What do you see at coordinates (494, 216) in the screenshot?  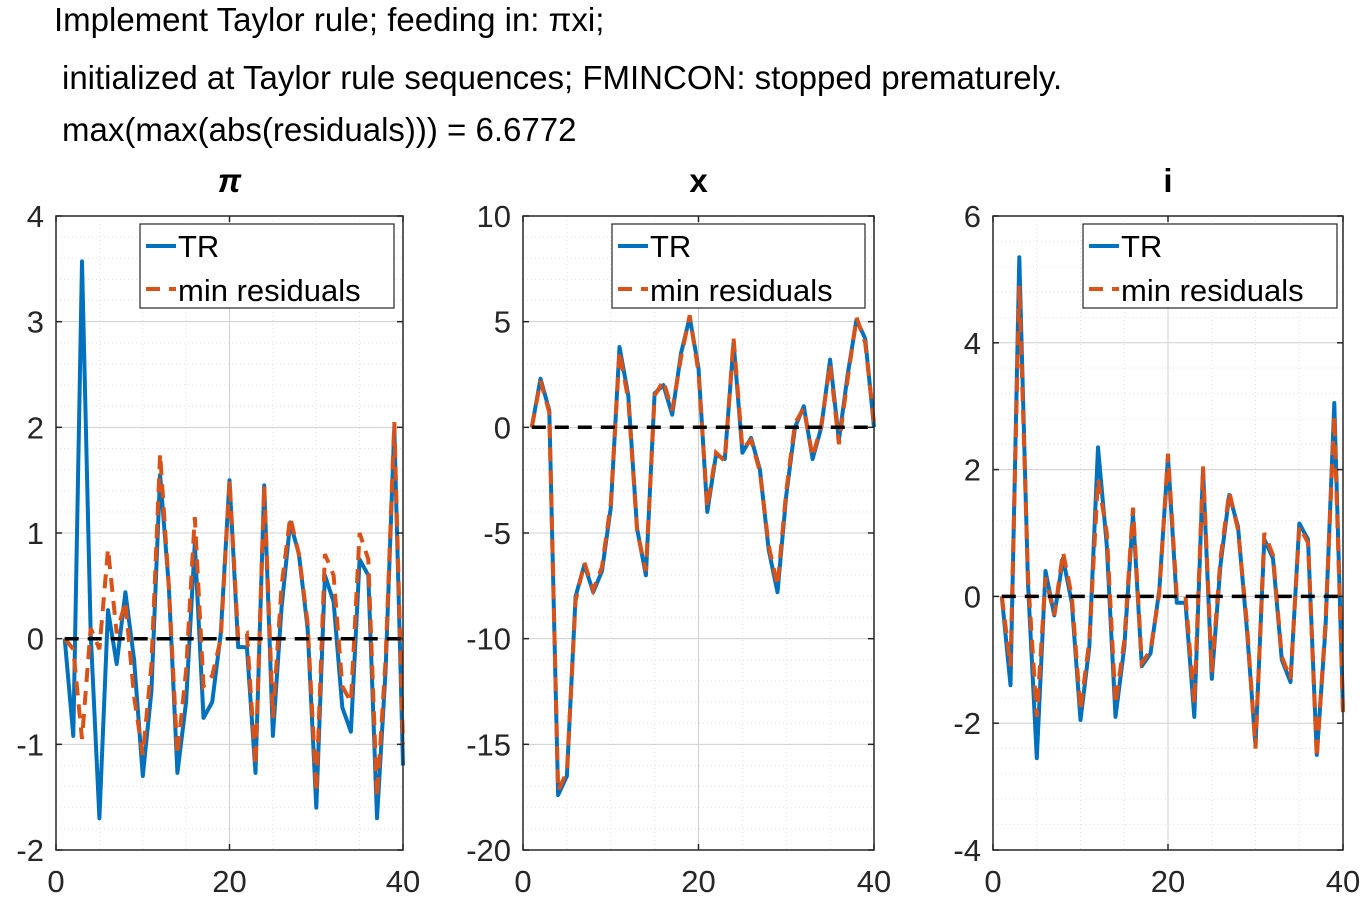 I see `y-tick-label: 10` at bounding box center [494, 216].